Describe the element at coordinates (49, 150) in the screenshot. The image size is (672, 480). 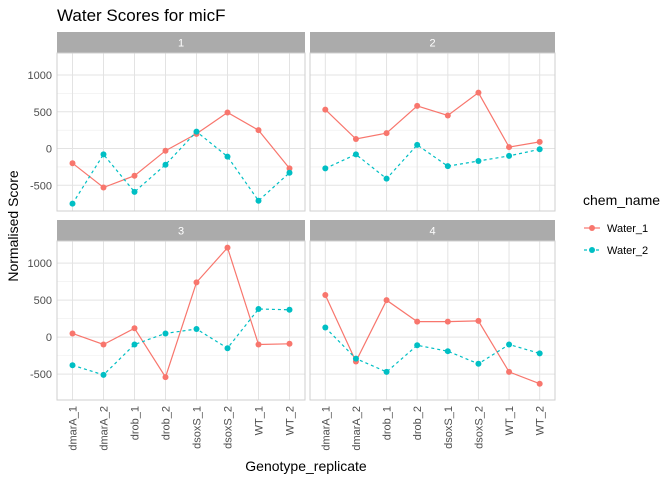
I see `y-tick-label: 0` at that location.